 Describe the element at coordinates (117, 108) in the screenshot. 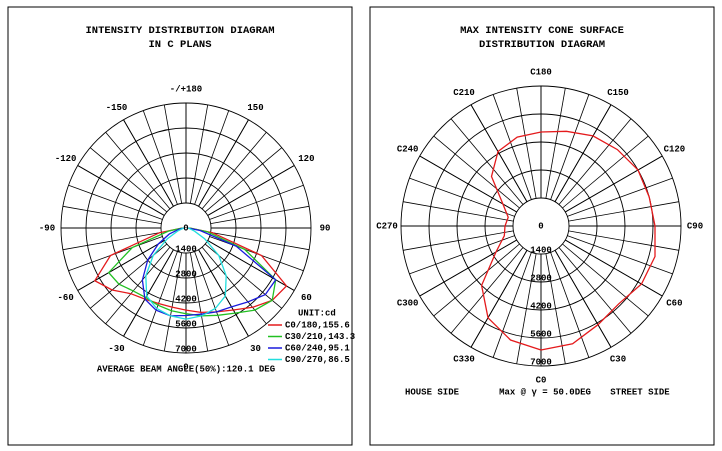

I see `angle-label: -150` at that location.